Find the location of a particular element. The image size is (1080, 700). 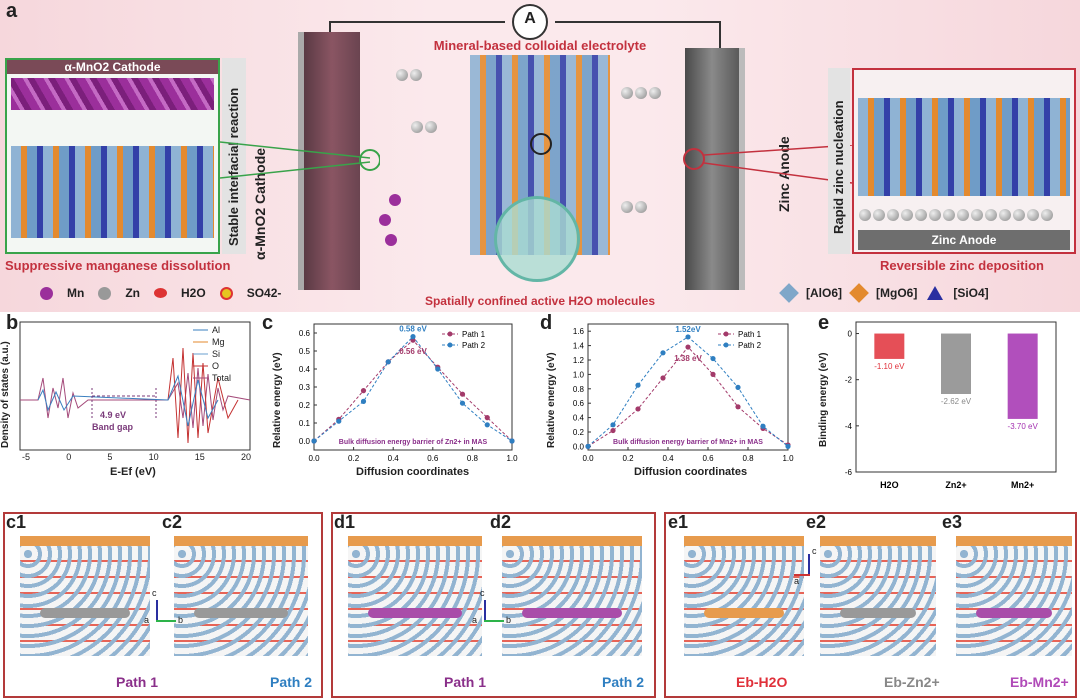

legend-alo6: [AlO6] is located at coordinates (824, 293).